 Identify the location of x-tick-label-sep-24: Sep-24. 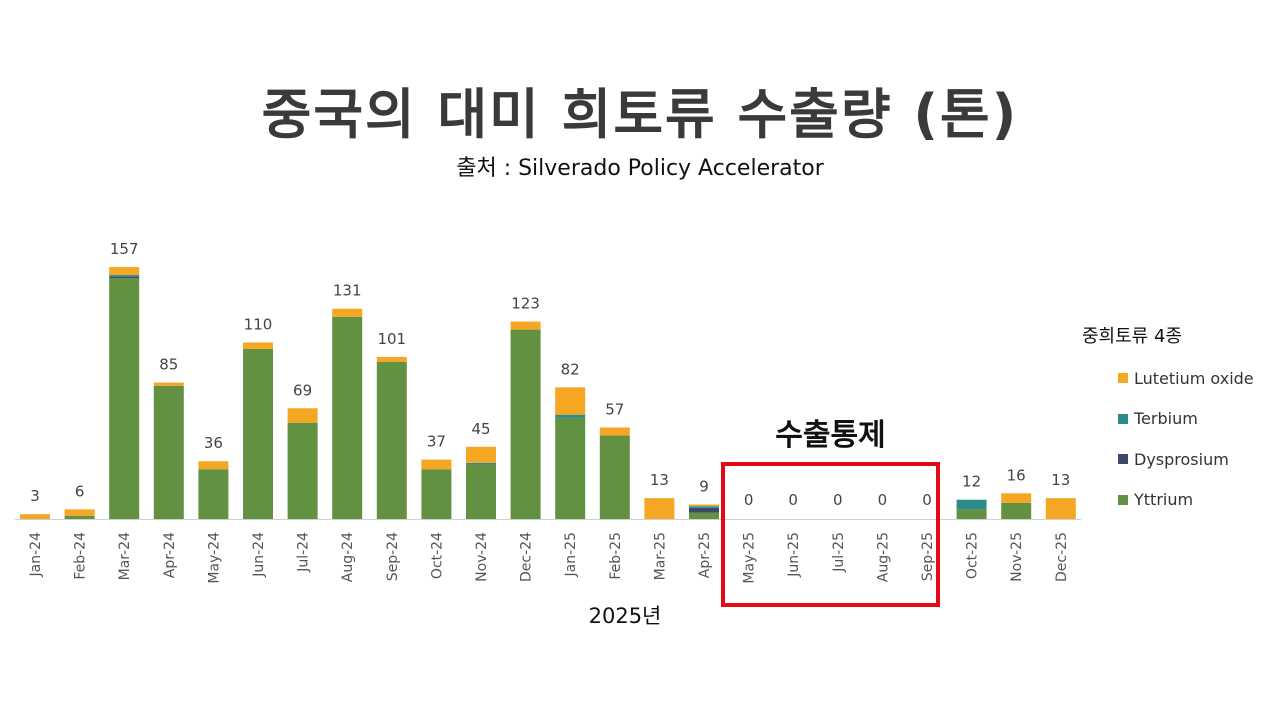
(393, 556).